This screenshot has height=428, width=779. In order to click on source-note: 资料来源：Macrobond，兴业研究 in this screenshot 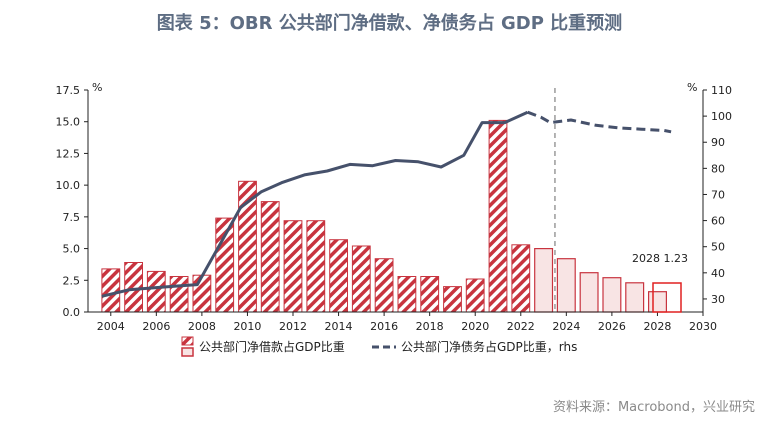, I will do `click(653, 407)`.